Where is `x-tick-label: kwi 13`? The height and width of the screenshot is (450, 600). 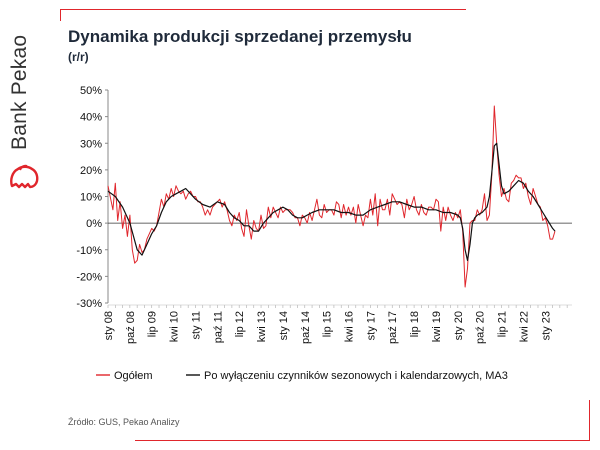
x-tick-label: kwi 13 is located at coordinates (262, 326).